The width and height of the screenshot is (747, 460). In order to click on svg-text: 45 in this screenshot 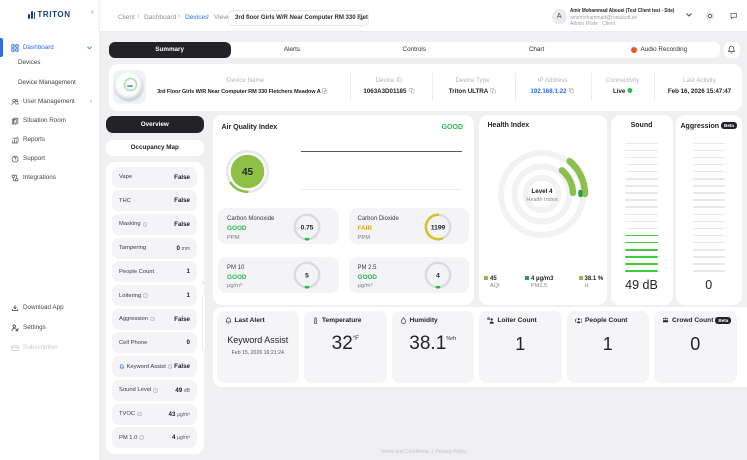, I will do `click(247, 172)`.